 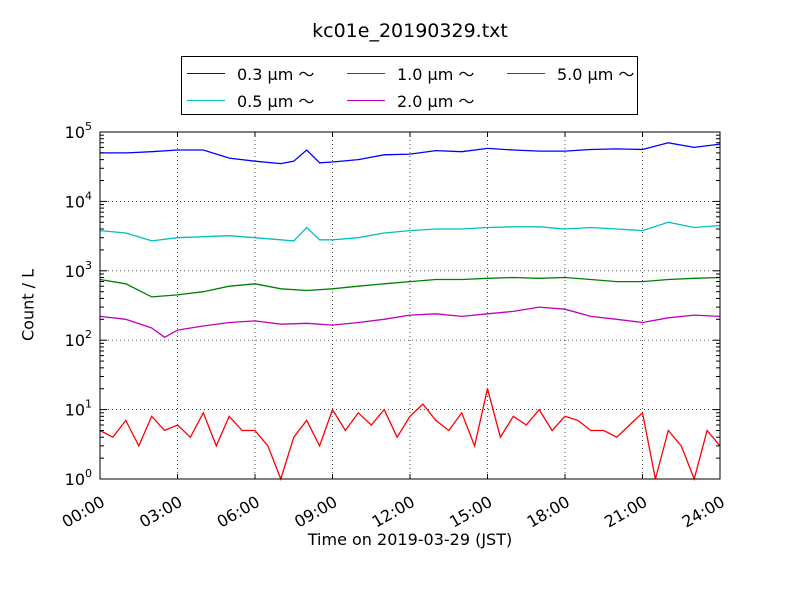 I want to click on legend-item-1: 0.5 μm ～, so click(x=250, y=100).